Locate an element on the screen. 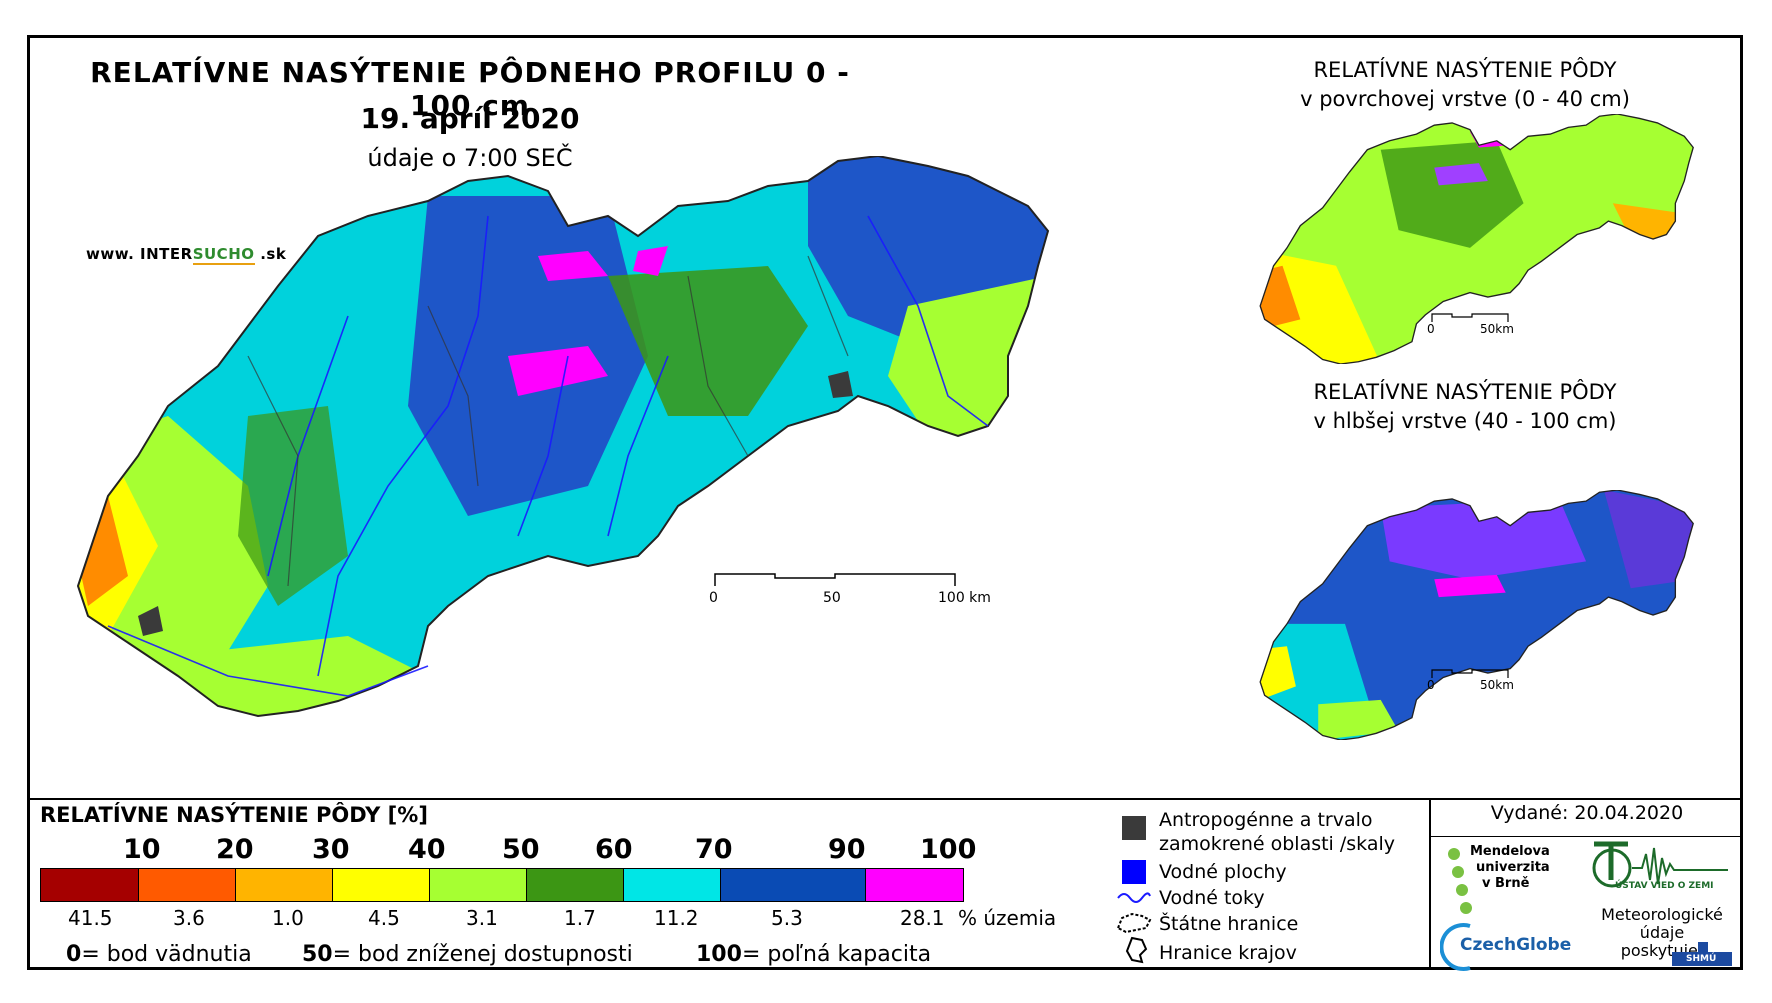  definition-text: = bod zníženej dostupnosti is located at coordinates (482, 954).